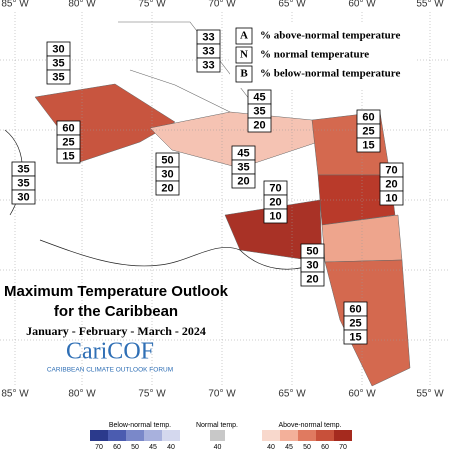 The height and width of the screenshot is (450, 450). Describe the element at coordinates (82, 394) in the screenshot. I see `lon-label-bottom: 80° W` at that location.